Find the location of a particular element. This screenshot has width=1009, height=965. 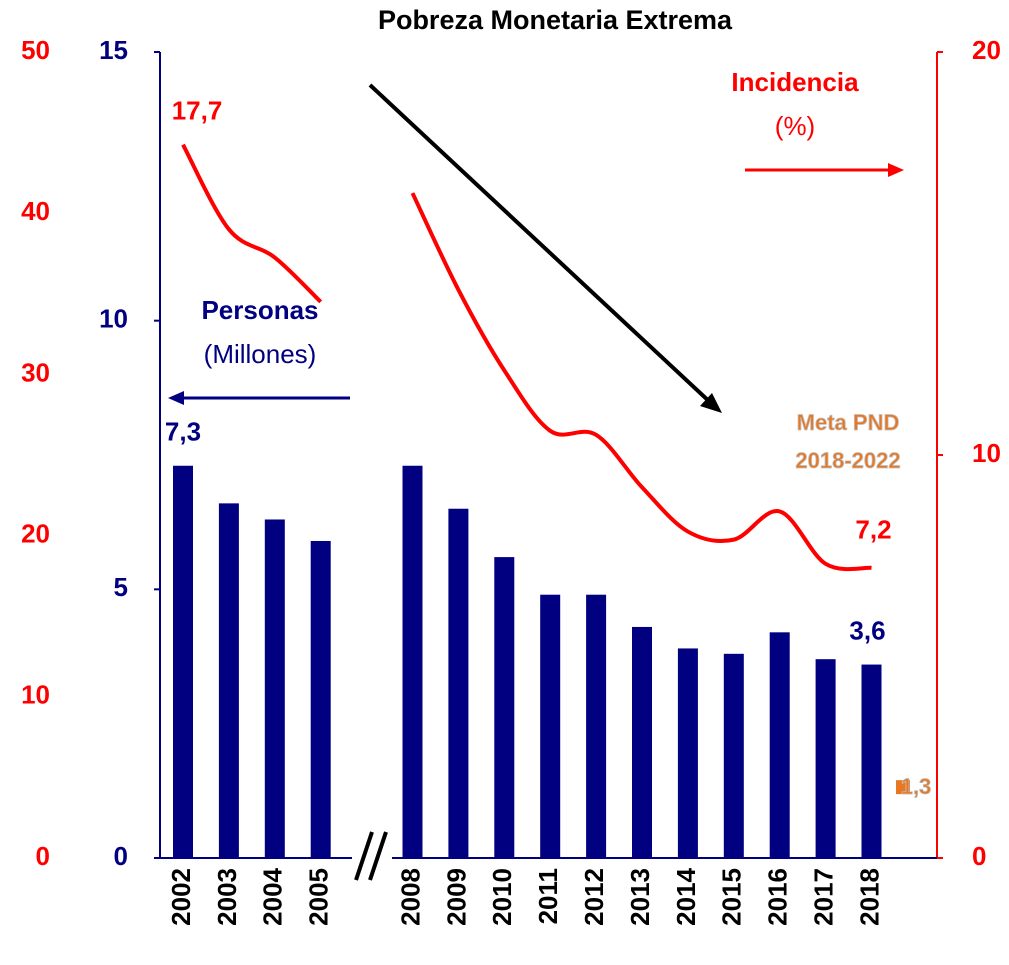

meta-marker is located at coordinates (903, 787).